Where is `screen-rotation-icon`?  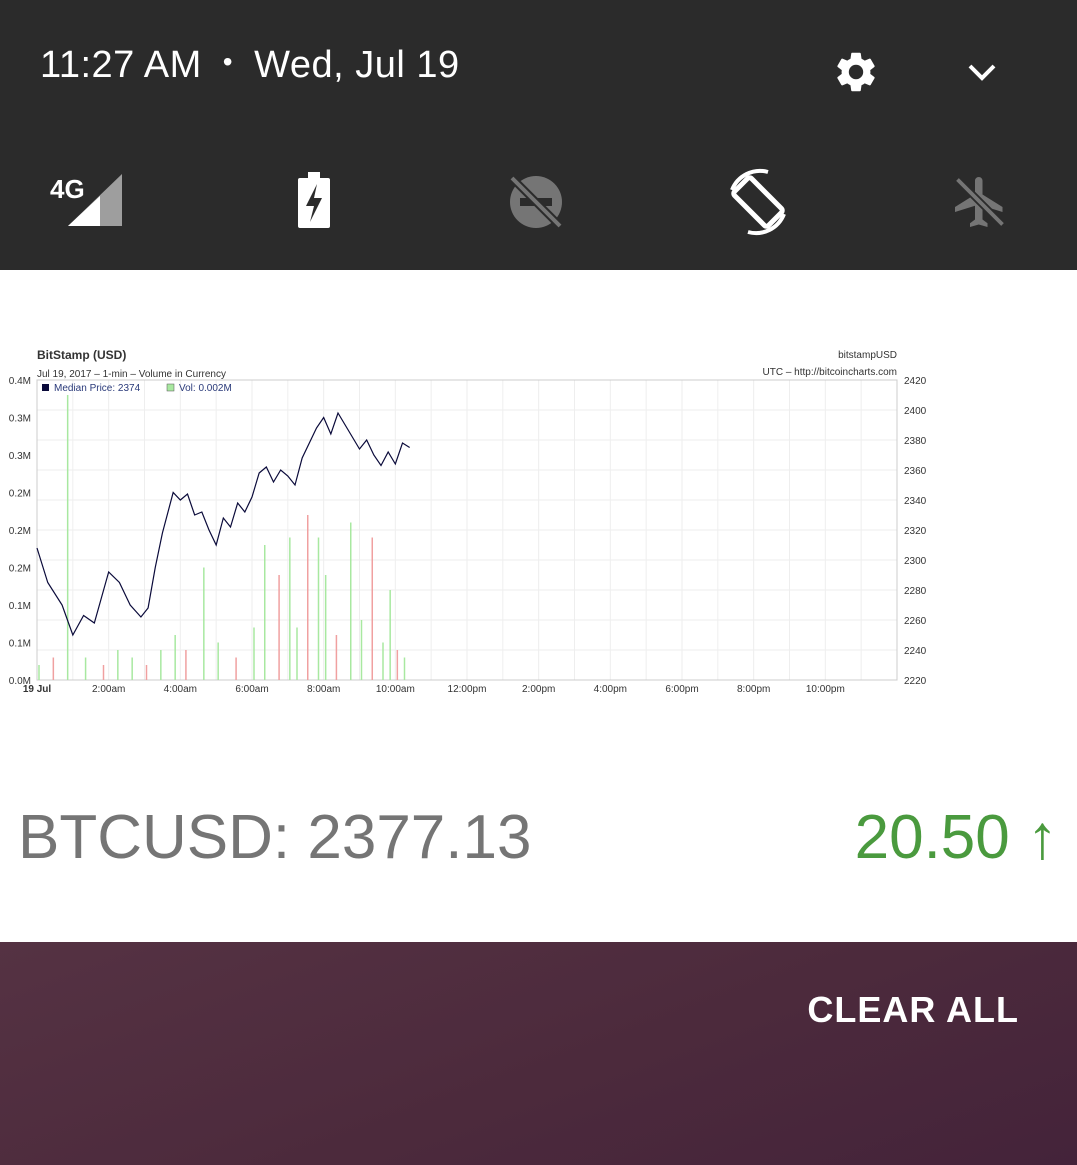
screen-rotation-icon is located at coordinates (758, 202).